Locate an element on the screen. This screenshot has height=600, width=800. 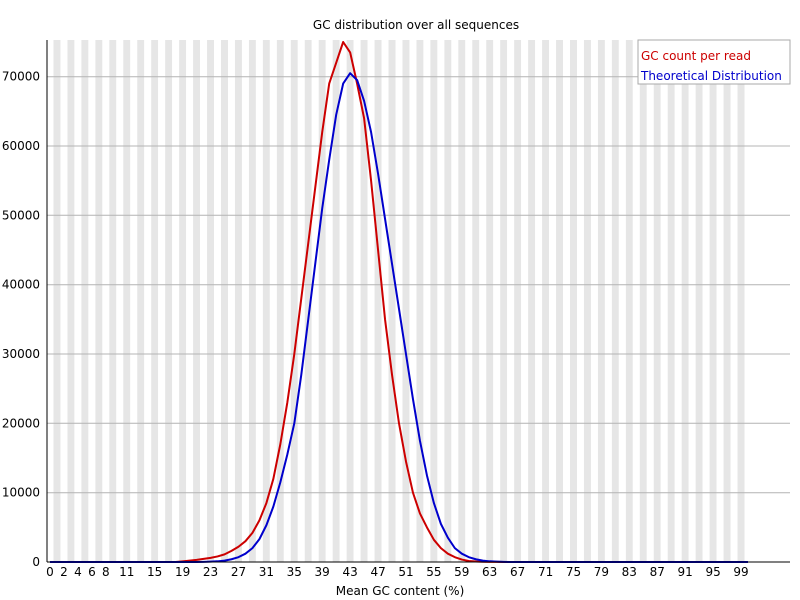
y-tick-label: 70000 is located at coordinates (21, 77).